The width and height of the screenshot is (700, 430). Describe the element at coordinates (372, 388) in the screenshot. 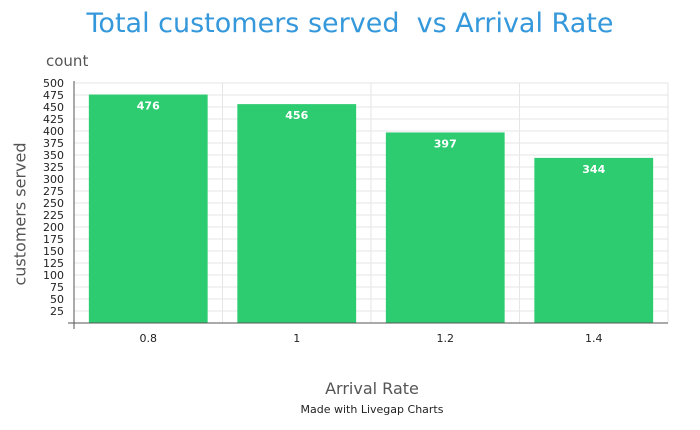

I see `x-axis-title: Arrival Rate` at that location.